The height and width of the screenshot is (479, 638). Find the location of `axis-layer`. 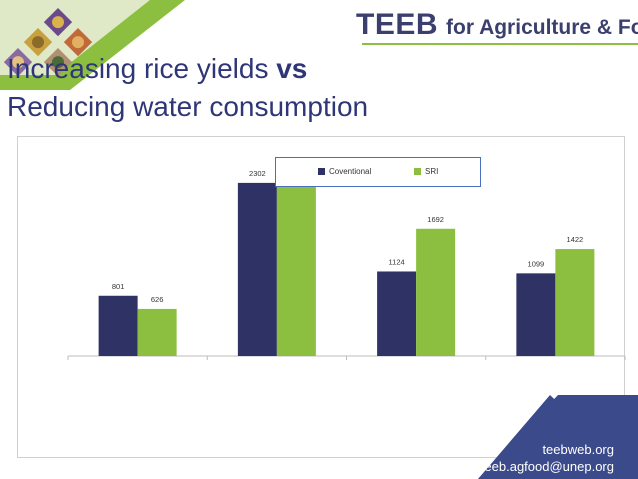

axis-layer is located at coordinates (346, 357).